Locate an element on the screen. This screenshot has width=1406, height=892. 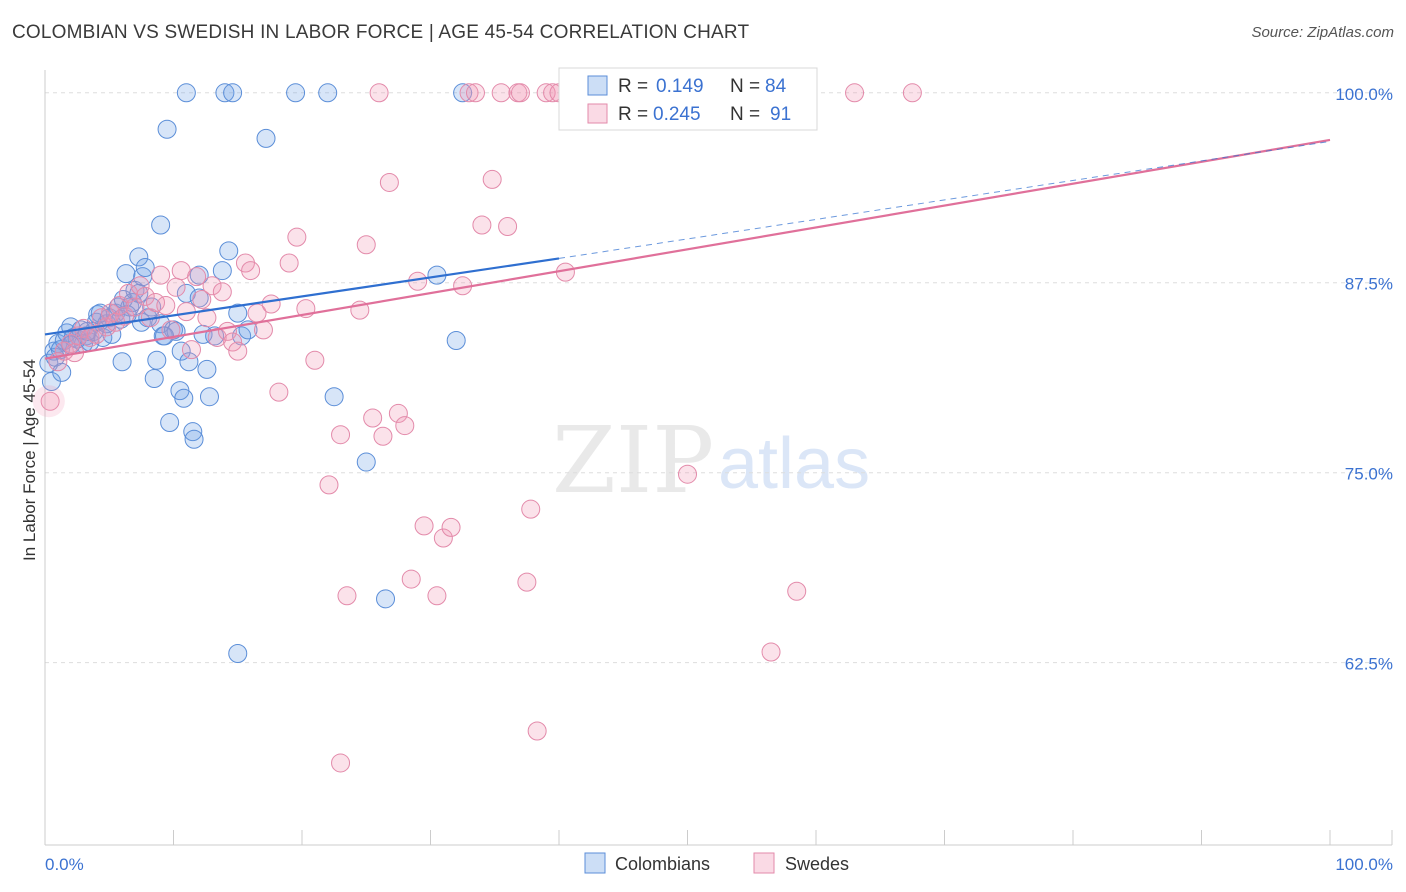
watermark: ZIP atlas is located at coordinates (711, 460).